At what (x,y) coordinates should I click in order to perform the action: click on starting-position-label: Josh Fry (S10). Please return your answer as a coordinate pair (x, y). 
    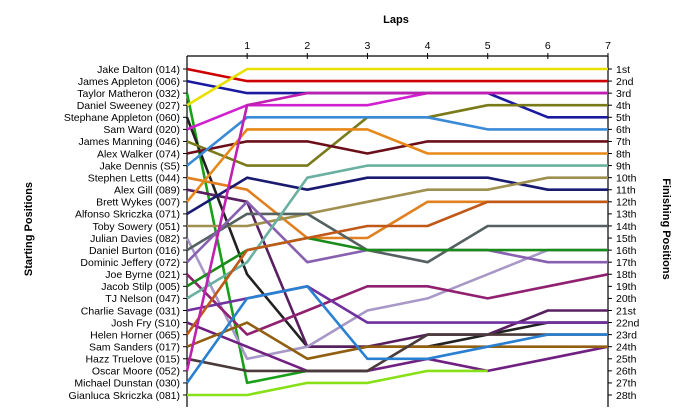
    Looking at the image, I should click on (145, 323).